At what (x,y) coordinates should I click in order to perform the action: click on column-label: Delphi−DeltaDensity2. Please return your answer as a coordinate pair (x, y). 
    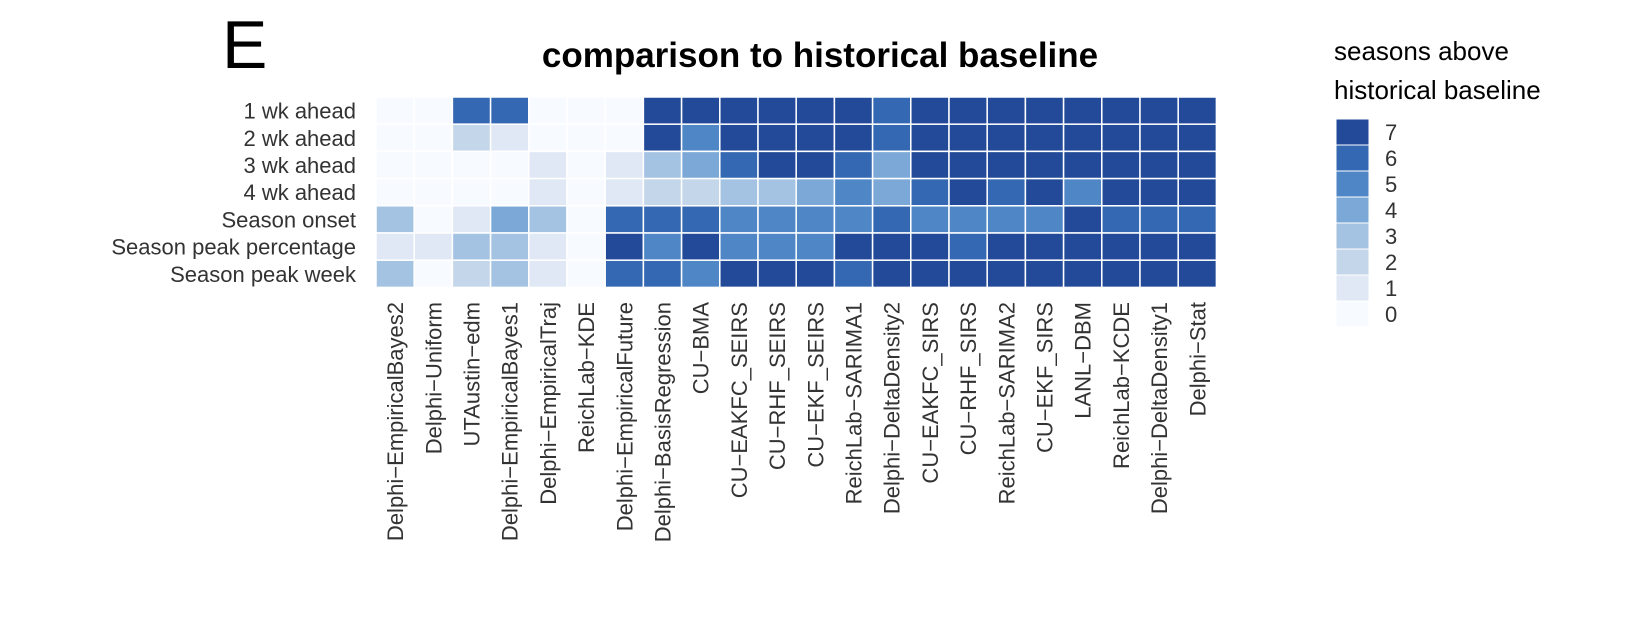
    Looking at the image, I should click on (892, 408).